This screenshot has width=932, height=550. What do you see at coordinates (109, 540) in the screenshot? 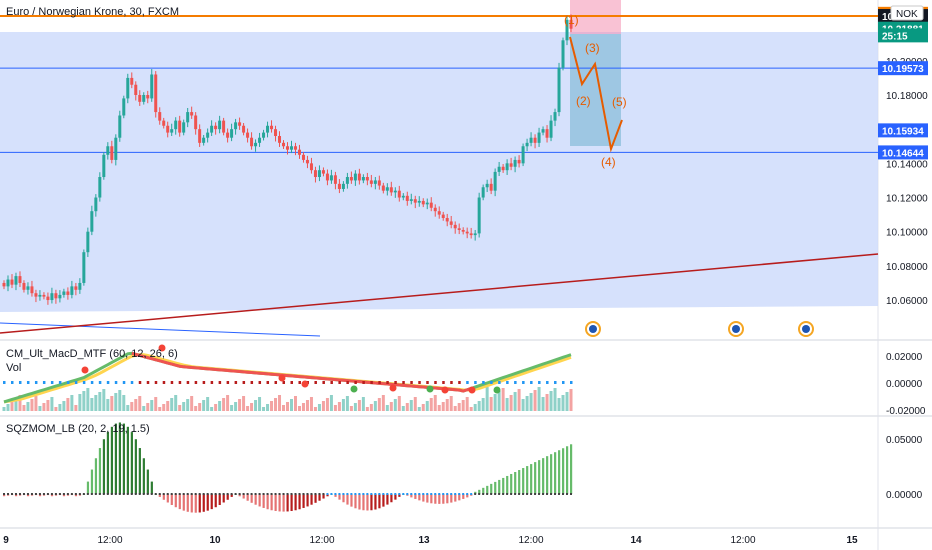
I see `time-tick-label: 12:00` at bounding box center [109, 540].